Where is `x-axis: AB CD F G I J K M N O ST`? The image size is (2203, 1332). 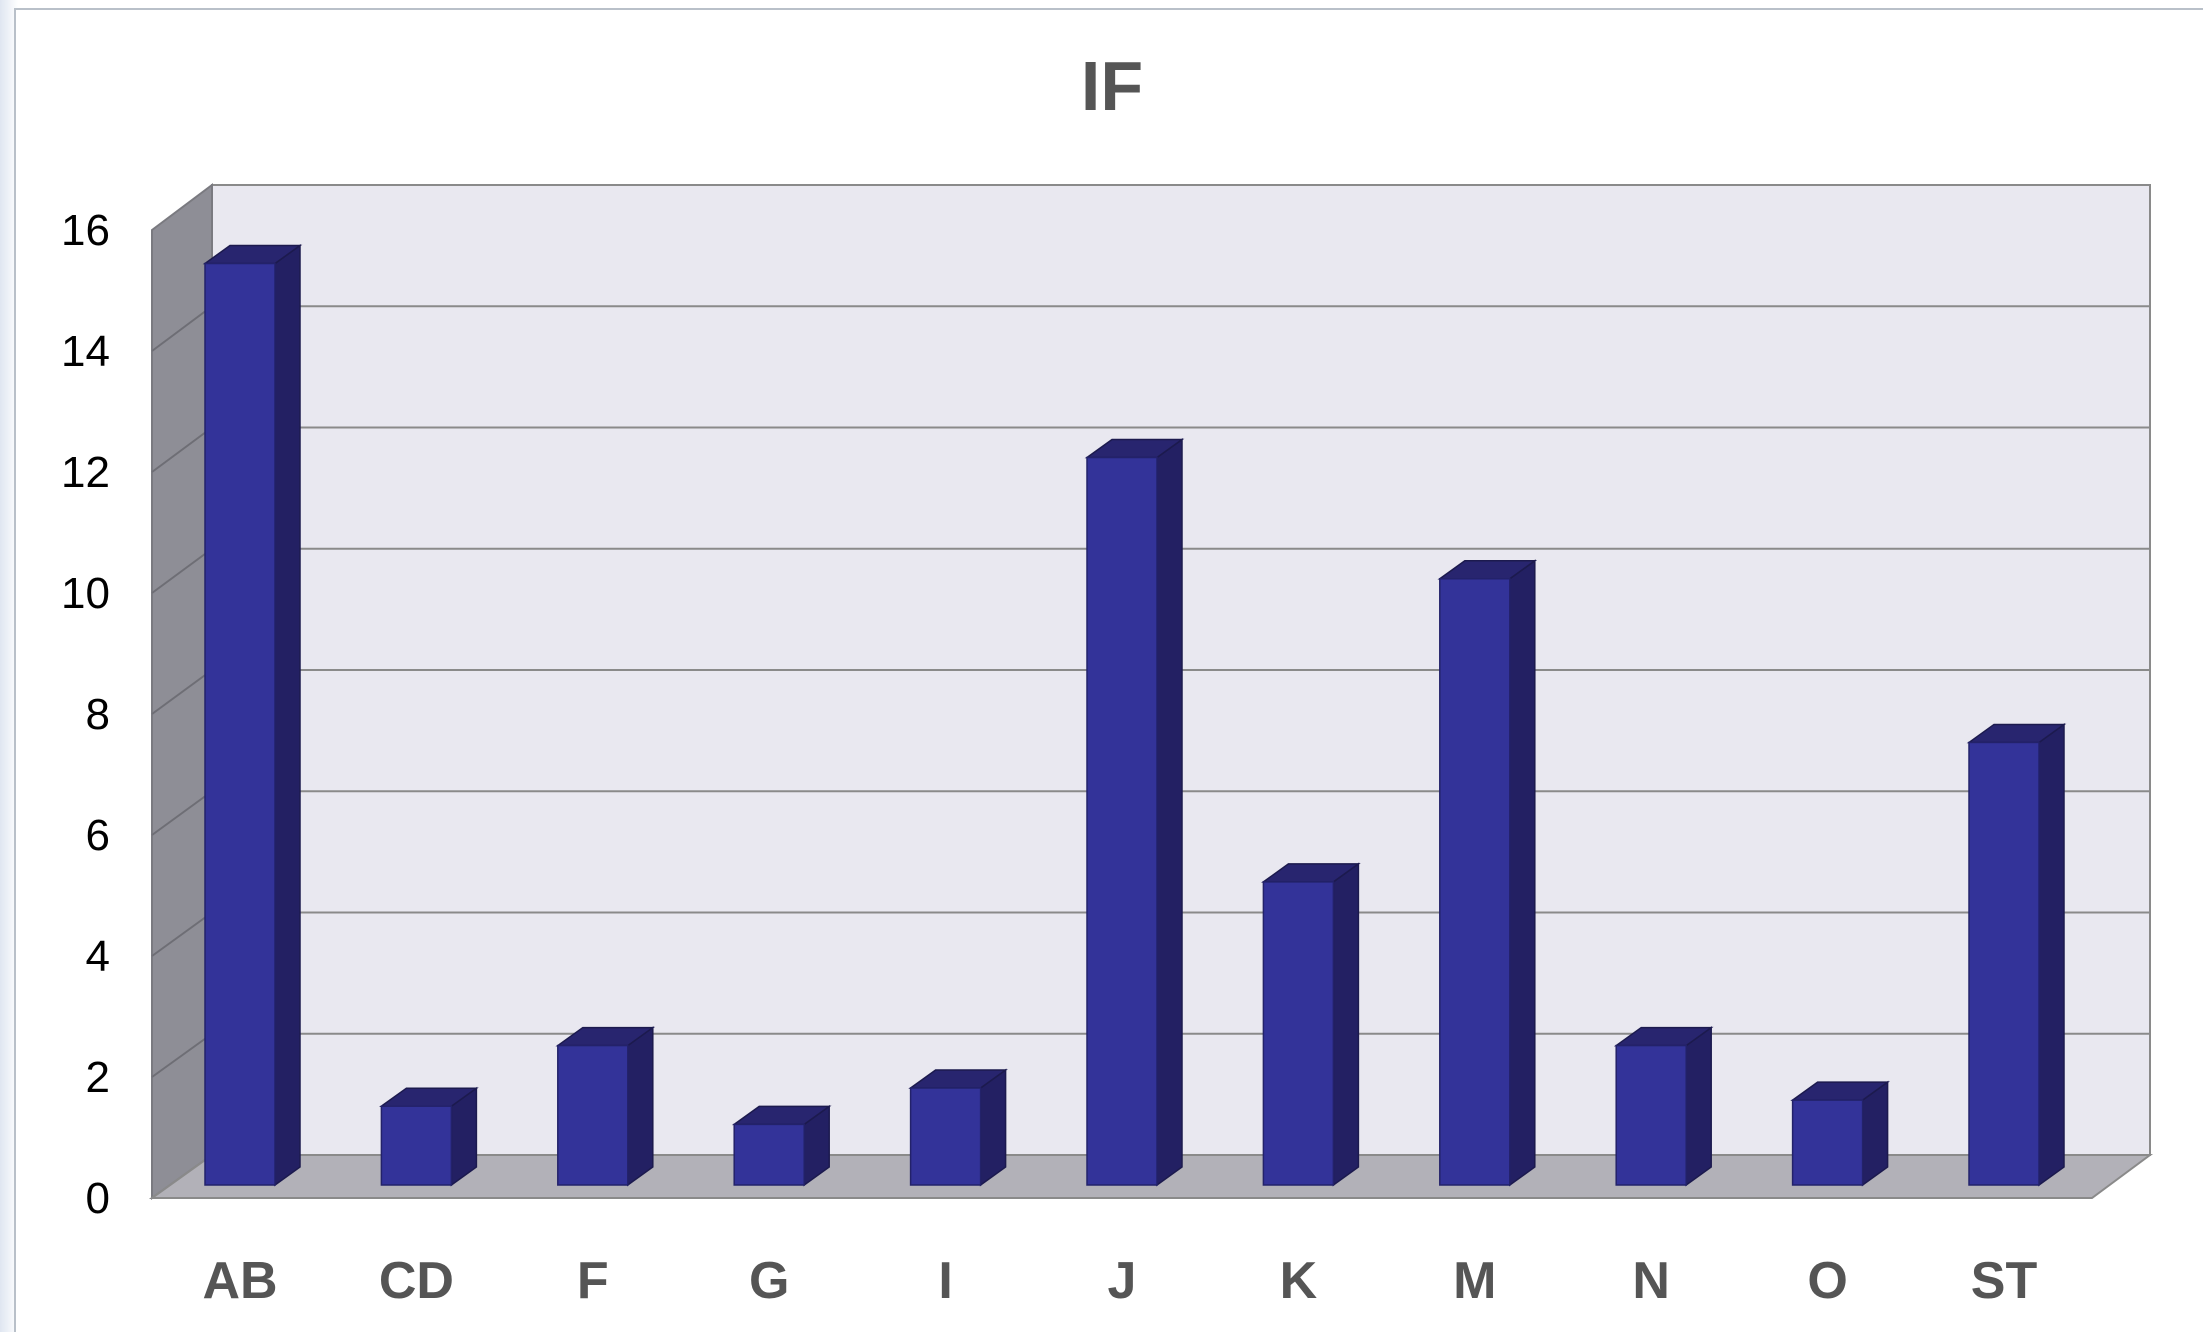 x-axis: AB CD F G I J K M N O ST is located at coordinates (1119, 1281).